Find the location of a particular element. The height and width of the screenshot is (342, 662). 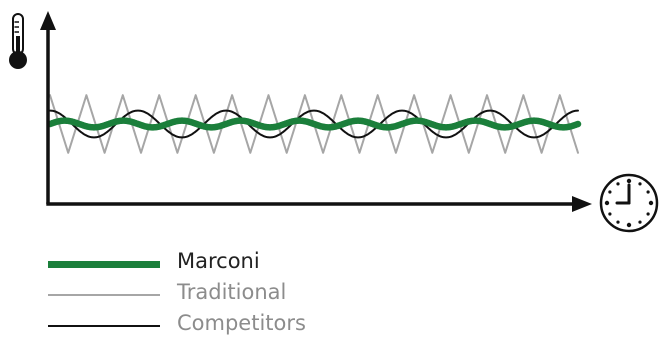

legend-item-competitors: Competitors is located at coordinates (198, 325).